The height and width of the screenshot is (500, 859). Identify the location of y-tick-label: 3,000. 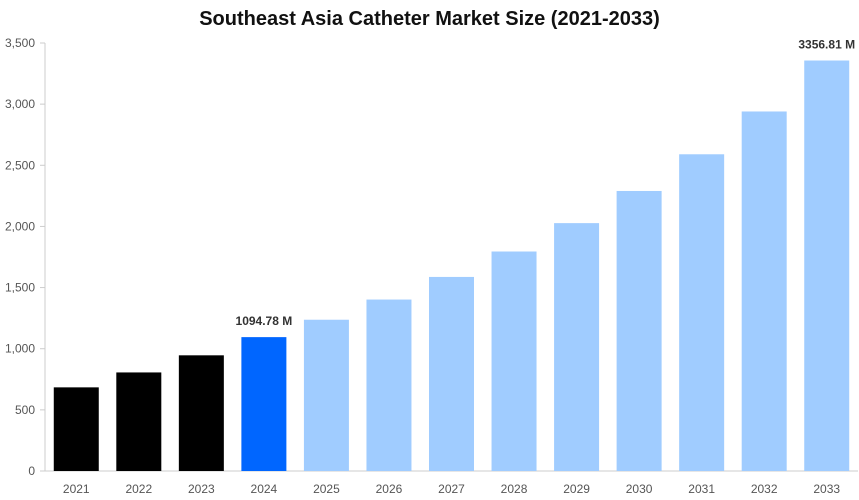
(20, 104).